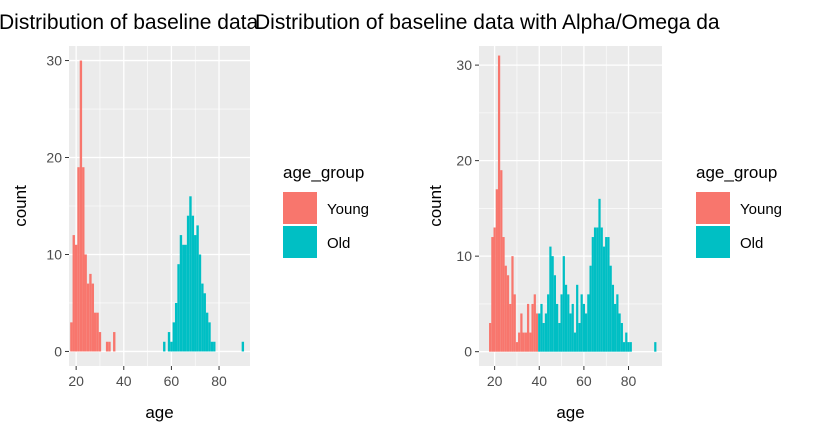  What do you see at coordinates (468, 352) in the screenshot?
I see `y-tick-label: 0` at bounding box center [468, 352].